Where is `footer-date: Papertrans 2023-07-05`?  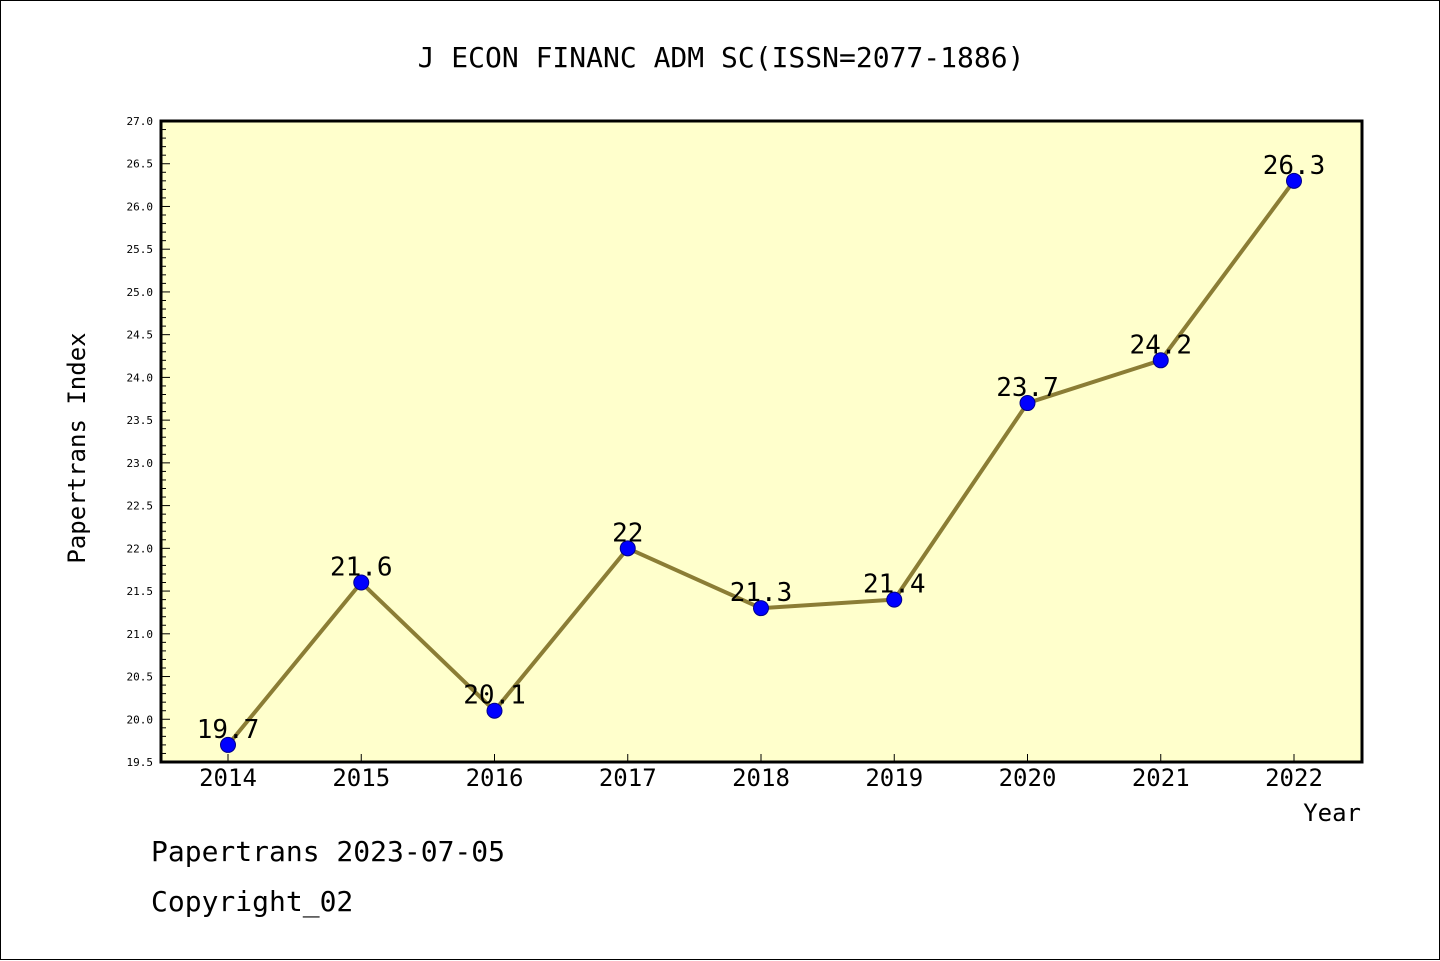 footer-date: Papertrans 2023-07-05 is located at coordinates (328, 851).